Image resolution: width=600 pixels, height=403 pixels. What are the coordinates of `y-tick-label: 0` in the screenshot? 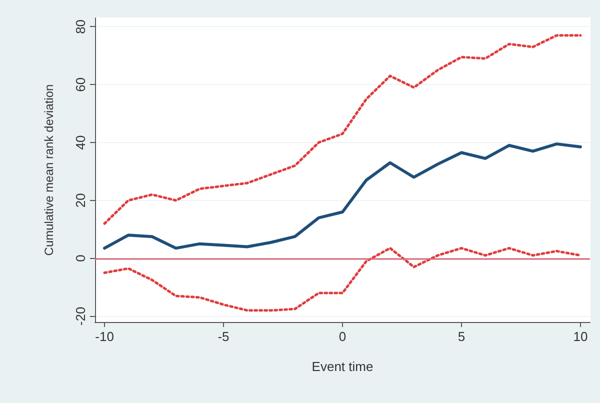 It's located at (80, 258).